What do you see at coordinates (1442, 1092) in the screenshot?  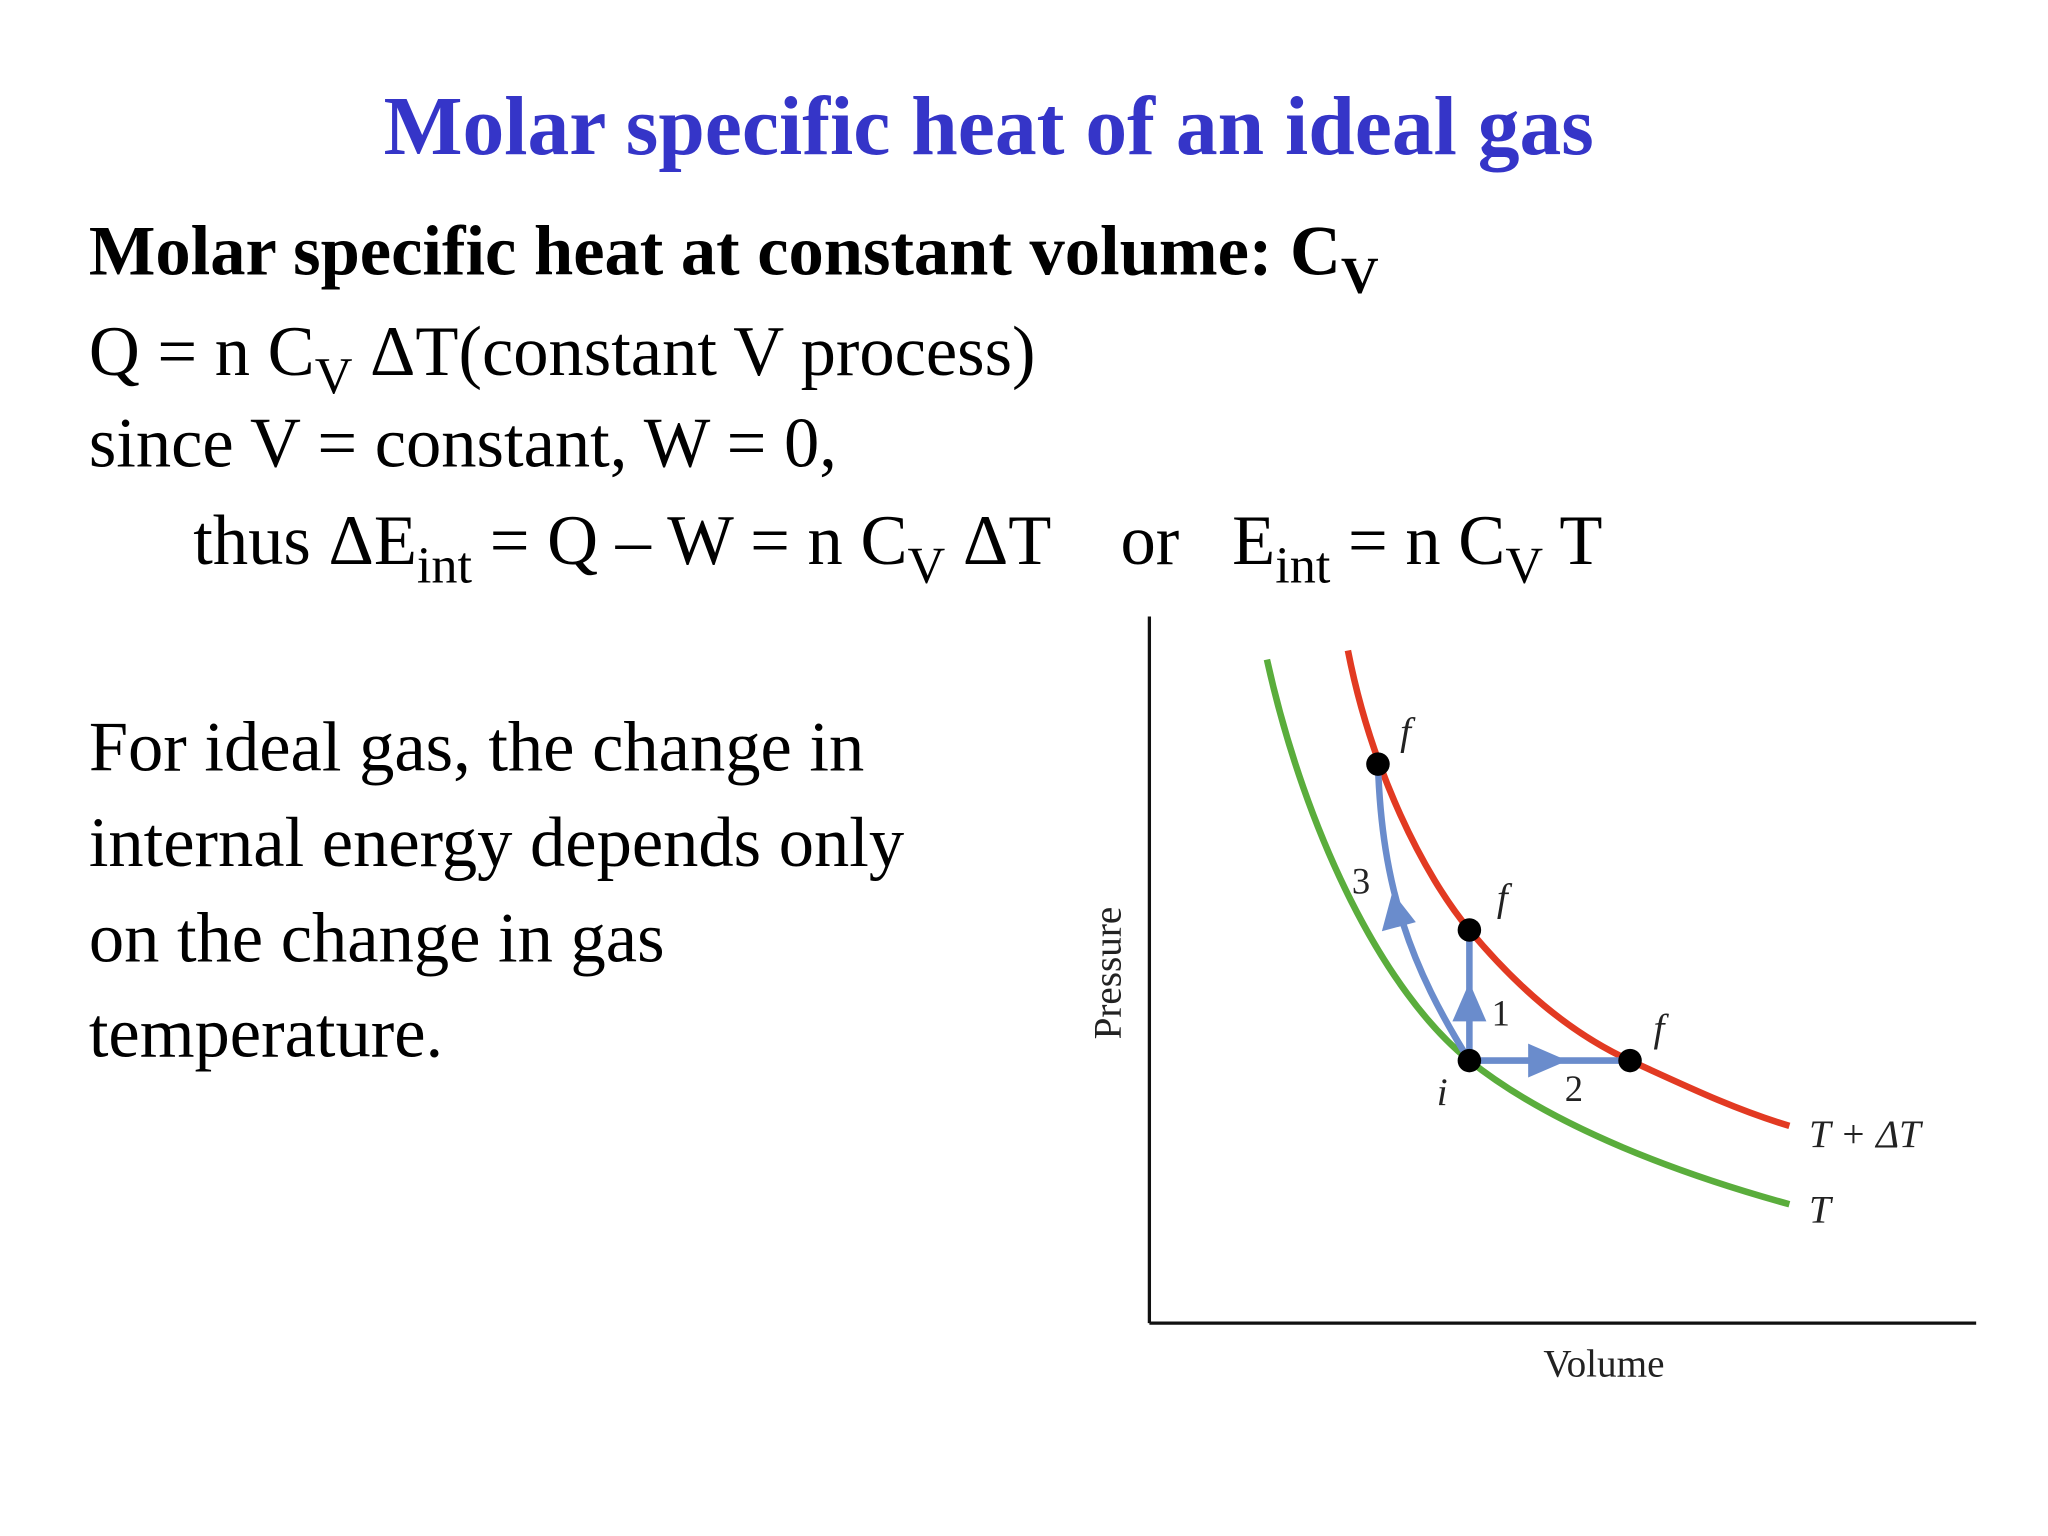 I see `point-label: i` at bounding box center [1442, 1092].